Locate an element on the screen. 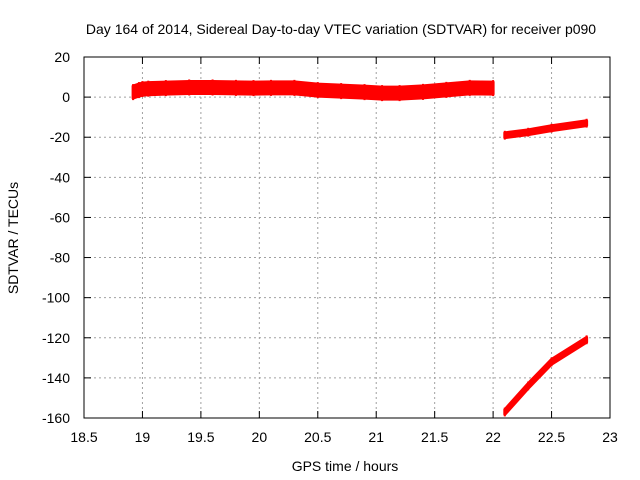 Image resolution: width=640 pixels, height=480 pixels. y-tick-label: -100 is located at coordinates (56, 298).